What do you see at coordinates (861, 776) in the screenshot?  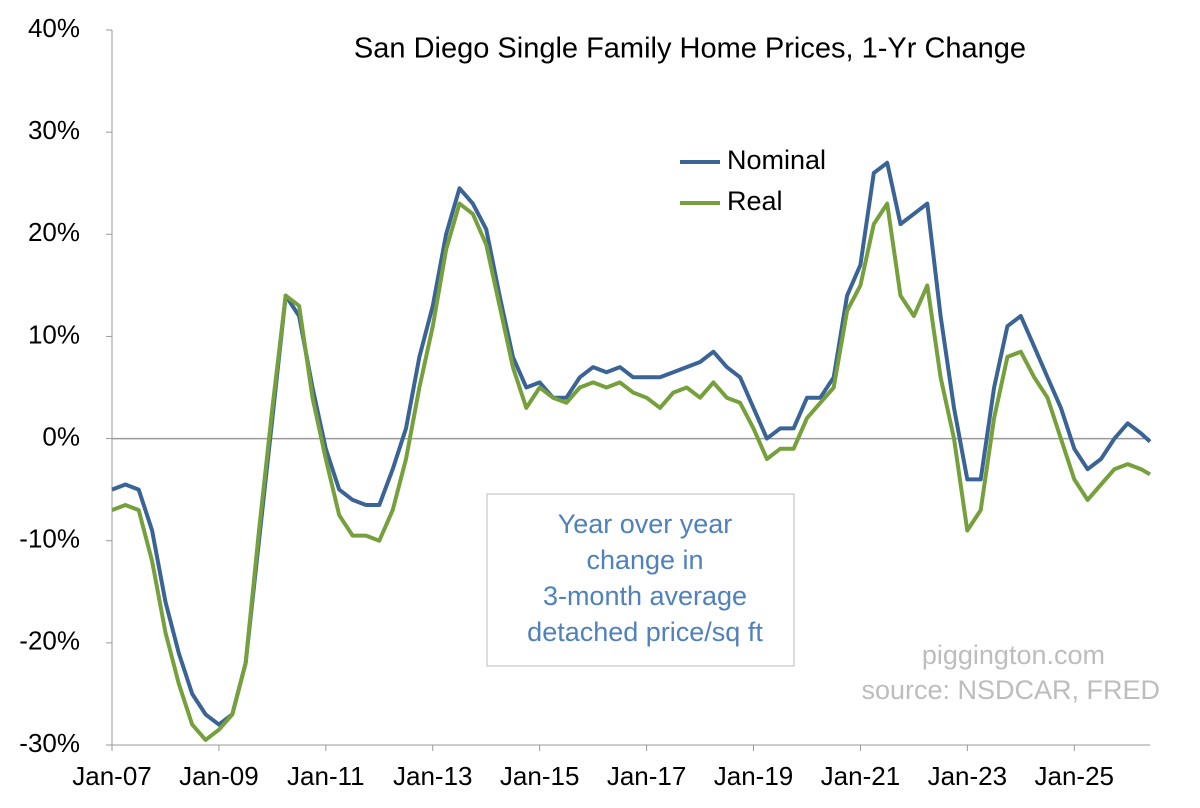 I see `x-tick-label: Jan-21` at bounding box center [861, 776].